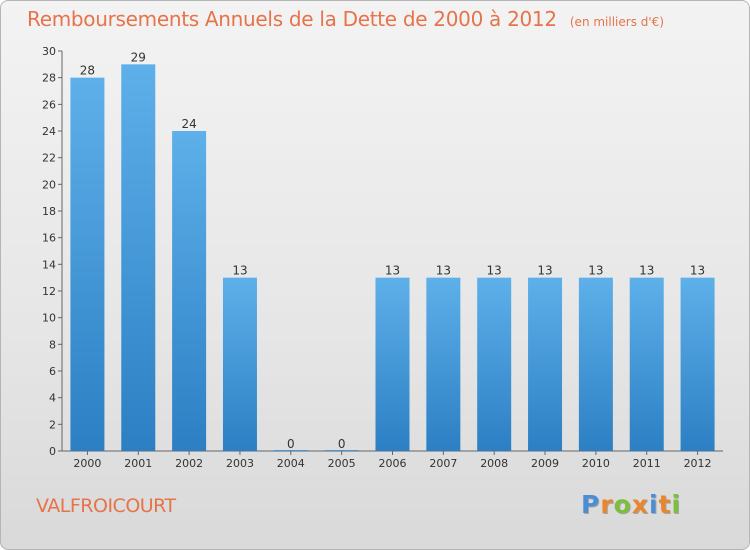 This screenshot has height=550, width=750. I want to click on proxiti-logo: Proxiti, so click(631, 504).